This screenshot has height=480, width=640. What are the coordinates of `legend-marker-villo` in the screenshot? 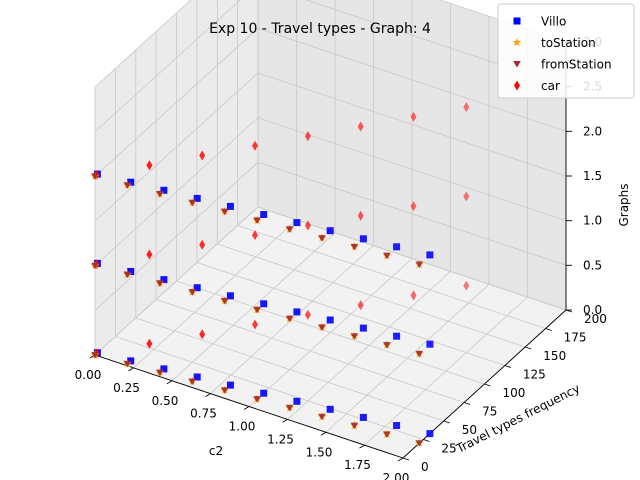 It's located at (517, 21).